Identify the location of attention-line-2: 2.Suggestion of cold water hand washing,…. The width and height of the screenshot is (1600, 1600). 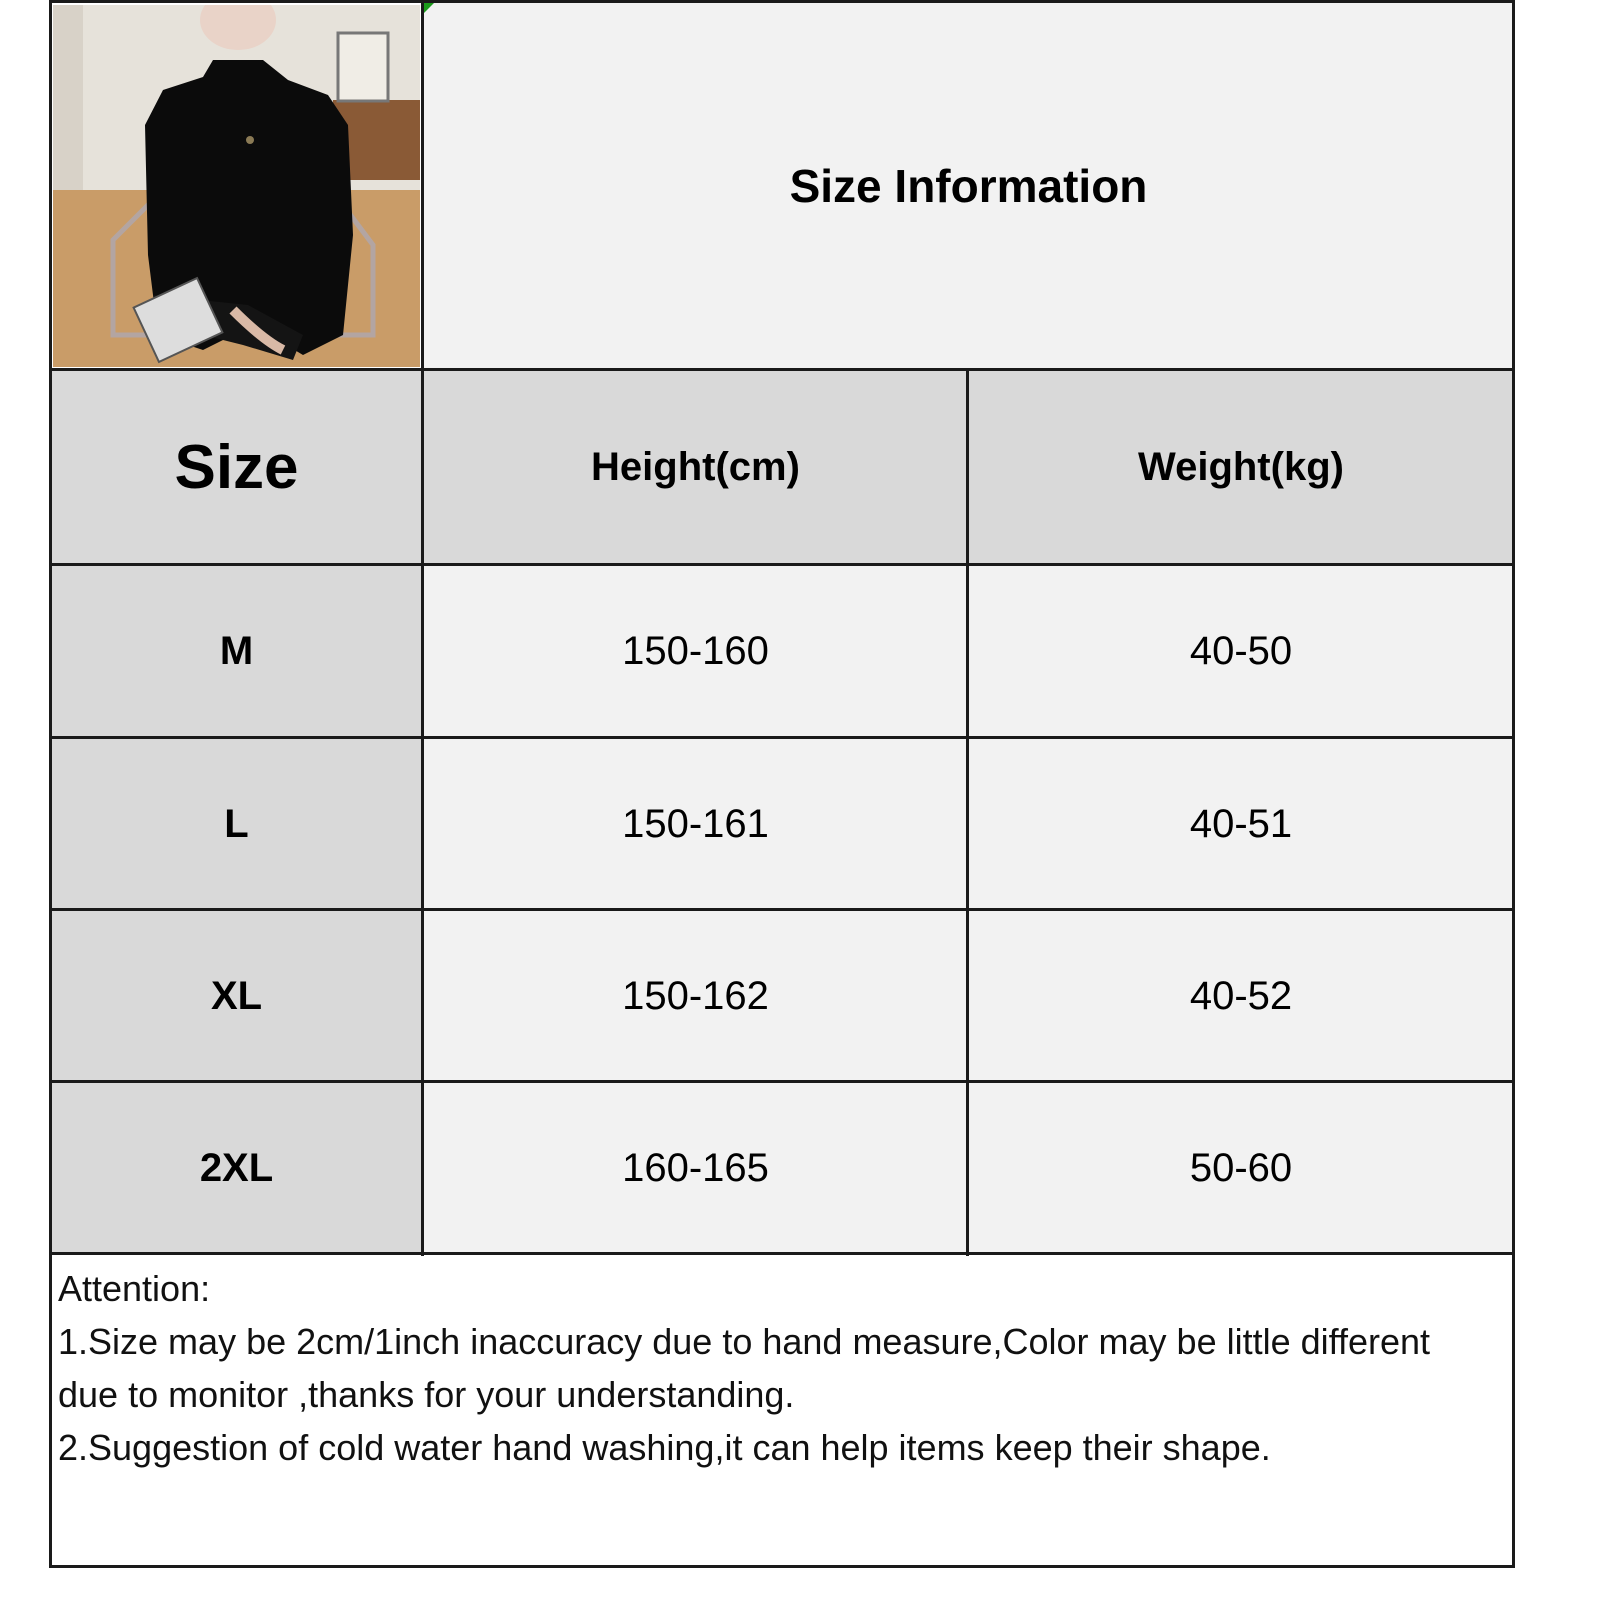
(664, 1447).